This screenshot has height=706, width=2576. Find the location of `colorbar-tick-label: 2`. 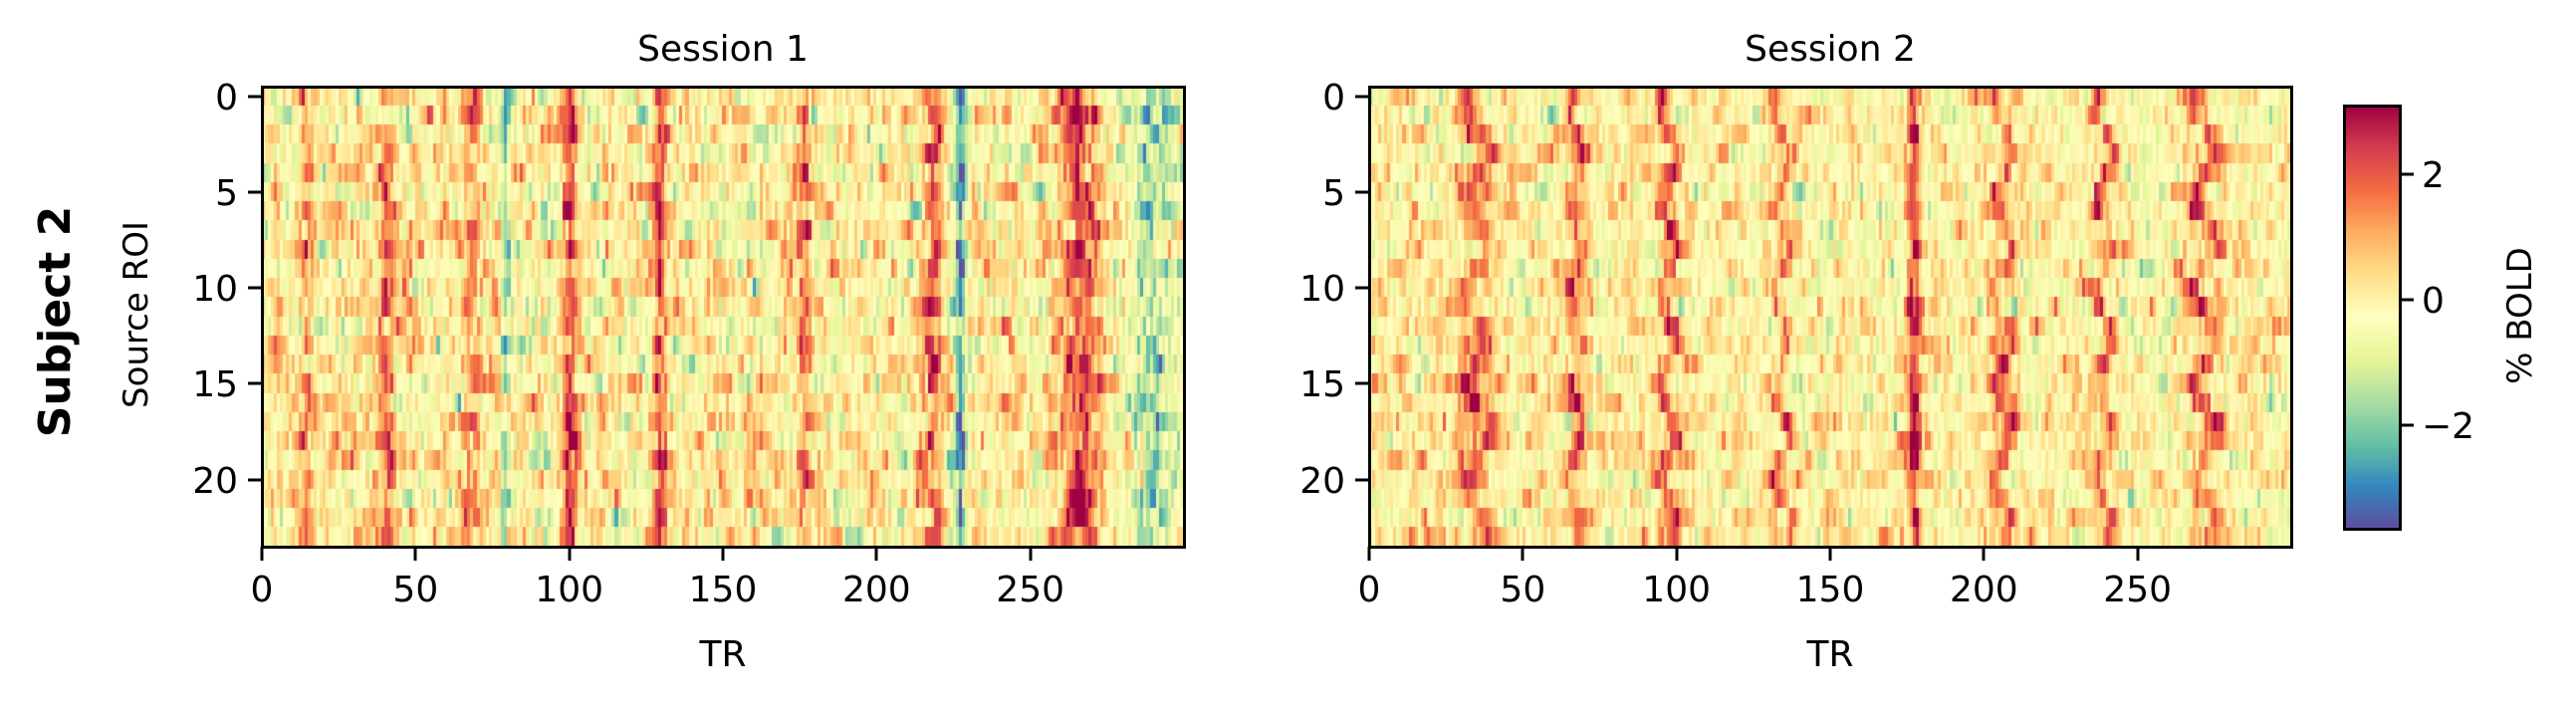

colorbar-tick-label: 2 is located at coordinates (2433, 176).